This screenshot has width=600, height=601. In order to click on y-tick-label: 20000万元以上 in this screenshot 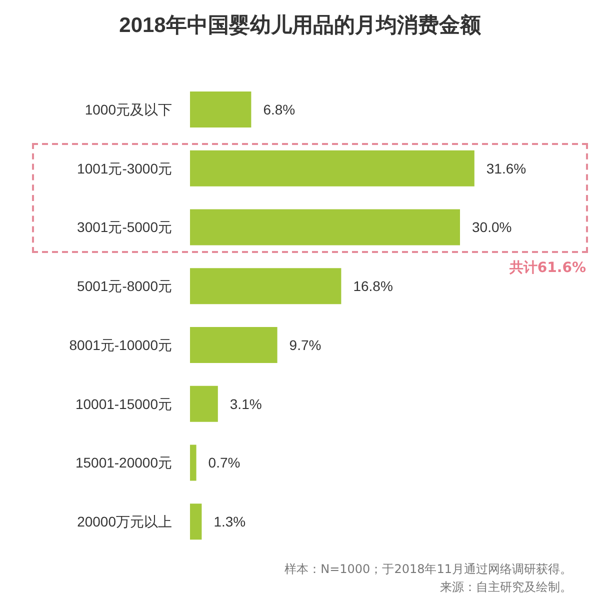, I will do `click(124, 522)`.